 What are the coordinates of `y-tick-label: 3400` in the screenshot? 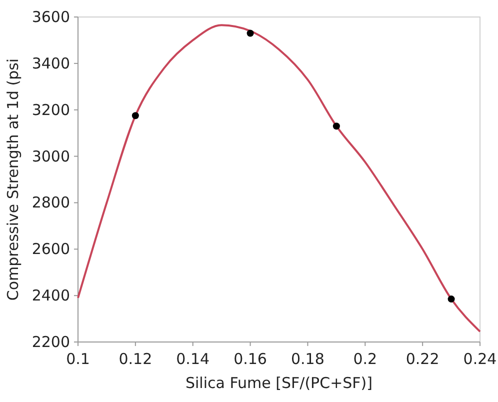 It's located at (51, 63).